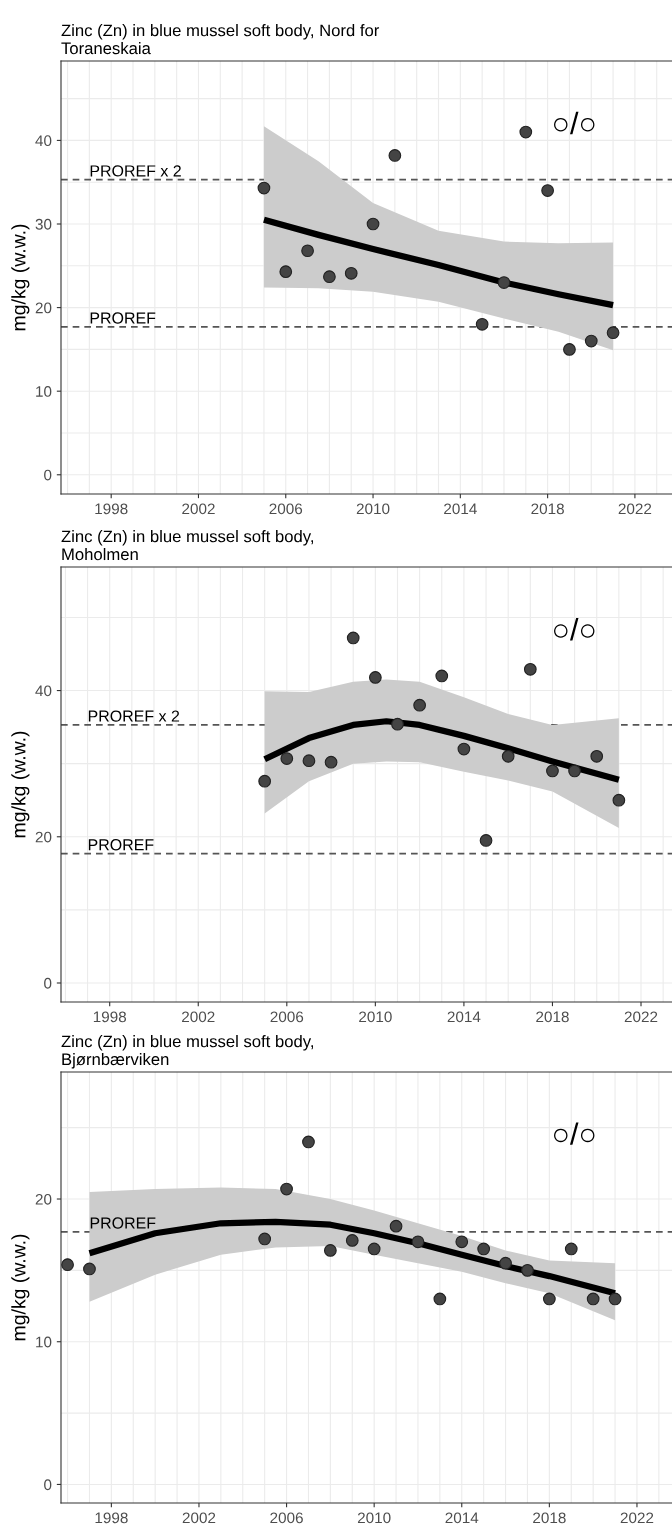 This screenshot has width=672, height=1524. What do you see at coordinates (220, 39) in the screenshot?
I see `chart-title: Zinc (Zn) in blue mussel soft body, Nord for Toraneskaia` at bounding box center [220, 39].